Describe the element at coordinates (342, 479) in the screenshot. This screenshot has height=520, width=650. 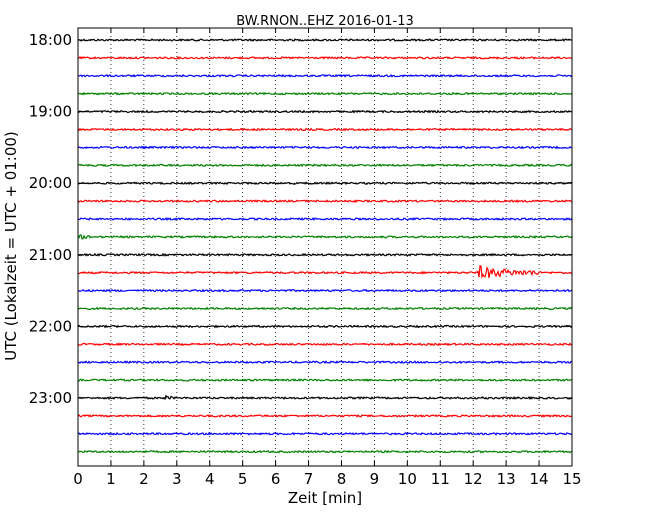
I see `x-tick-label: 8` at that location.